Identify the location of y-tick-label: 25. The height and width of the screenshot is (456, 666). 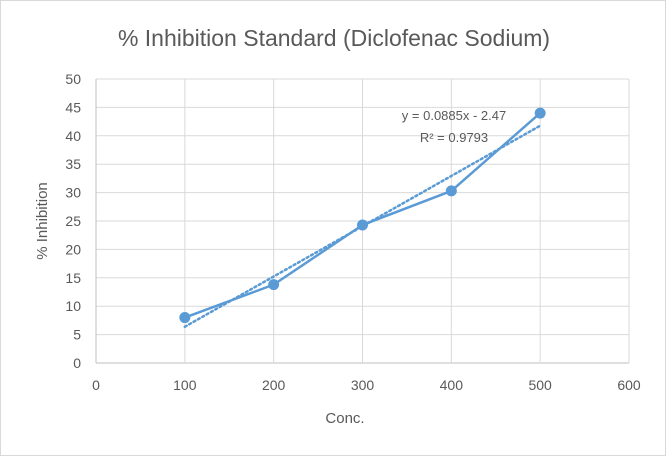
(73, 221).